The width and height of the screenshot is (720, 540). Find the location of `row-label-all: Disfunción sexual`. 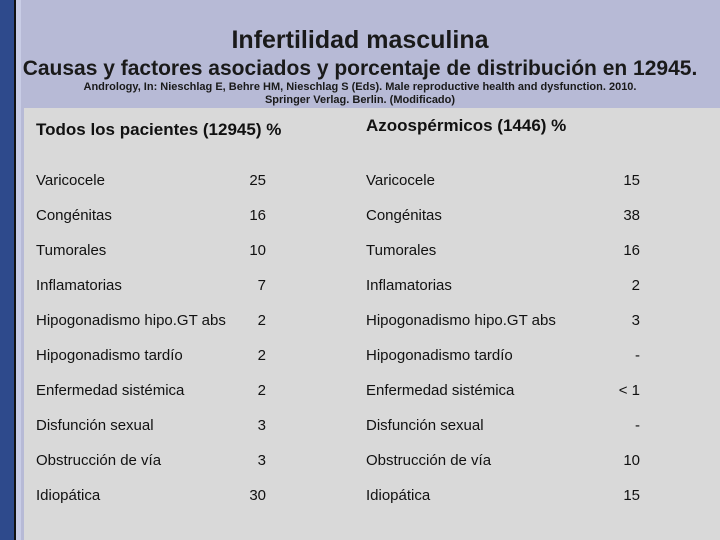

row-label-all: Disfunción sexual is located at coordinates (95, 425).